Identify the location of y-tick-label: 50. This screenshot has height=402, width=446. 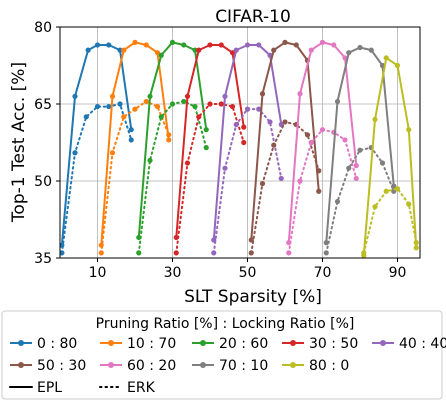
(43, 182).